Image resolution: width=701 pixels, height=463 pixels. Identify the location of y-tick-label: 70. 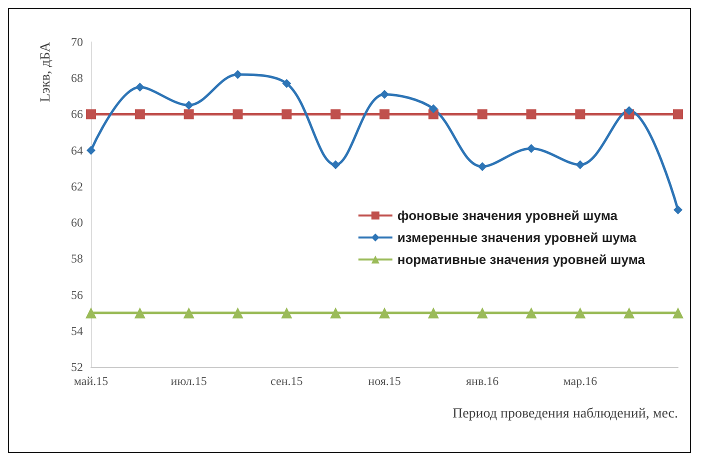
(77, 42).